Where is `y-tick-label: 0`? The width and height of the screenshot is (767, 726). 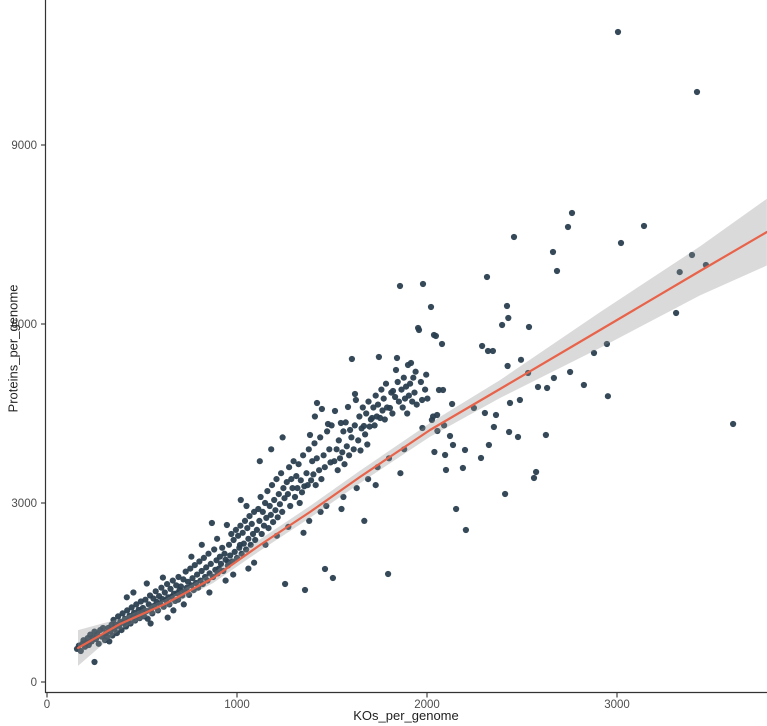 y-tick-label: 0 is located at coordinates (34, 683).